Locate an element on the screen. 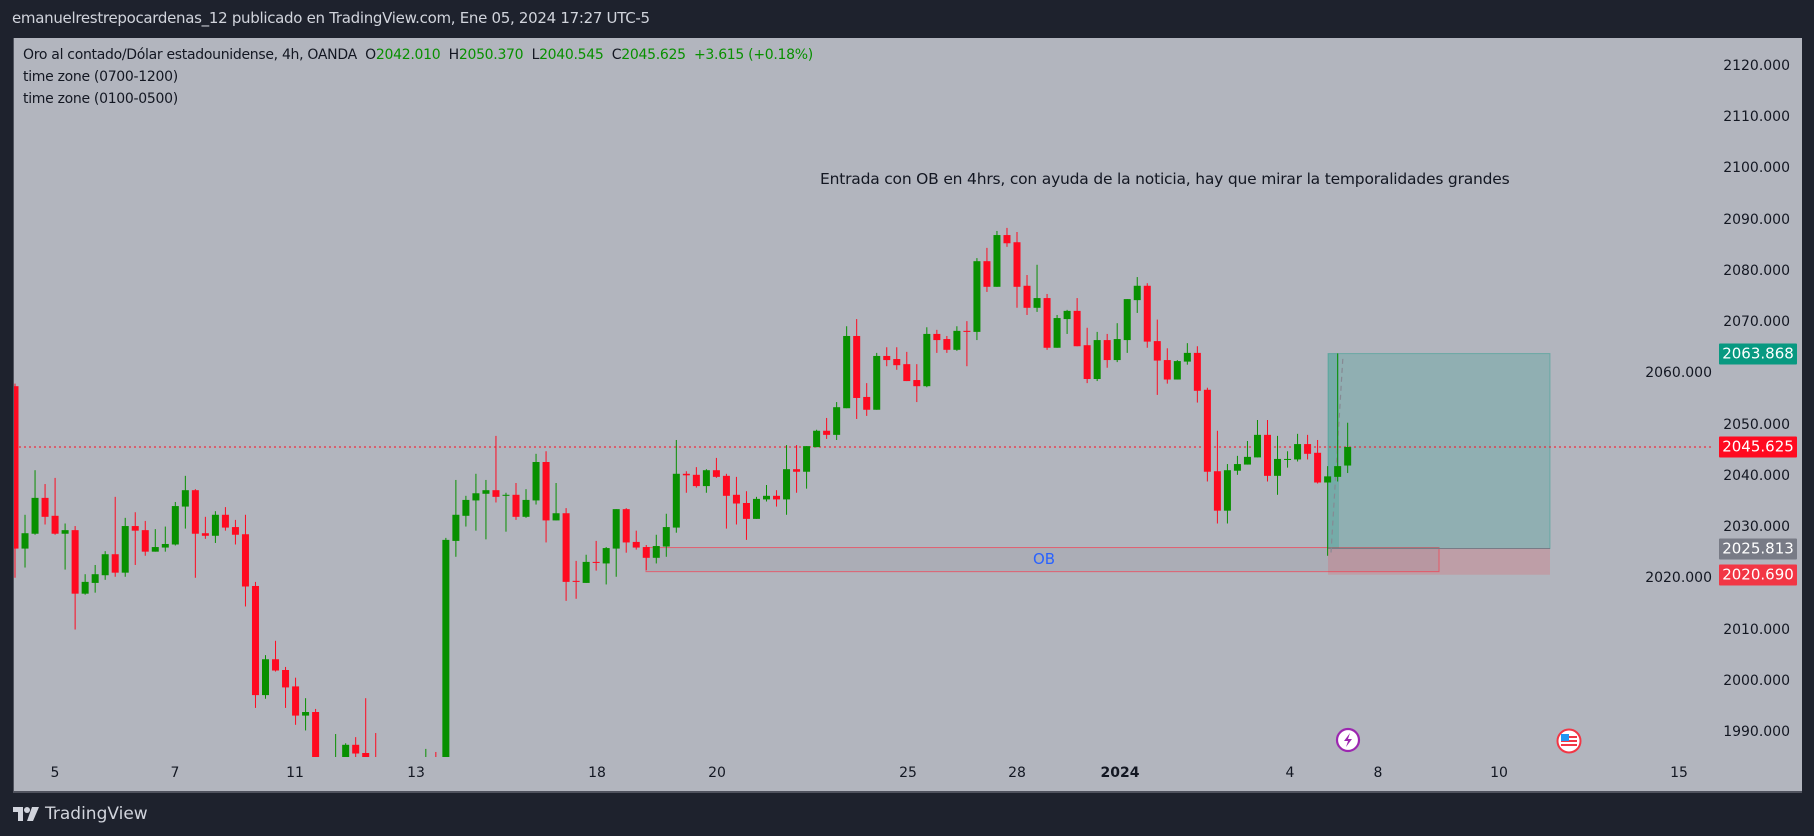  close-label: C is located at coordinates (616, 55).